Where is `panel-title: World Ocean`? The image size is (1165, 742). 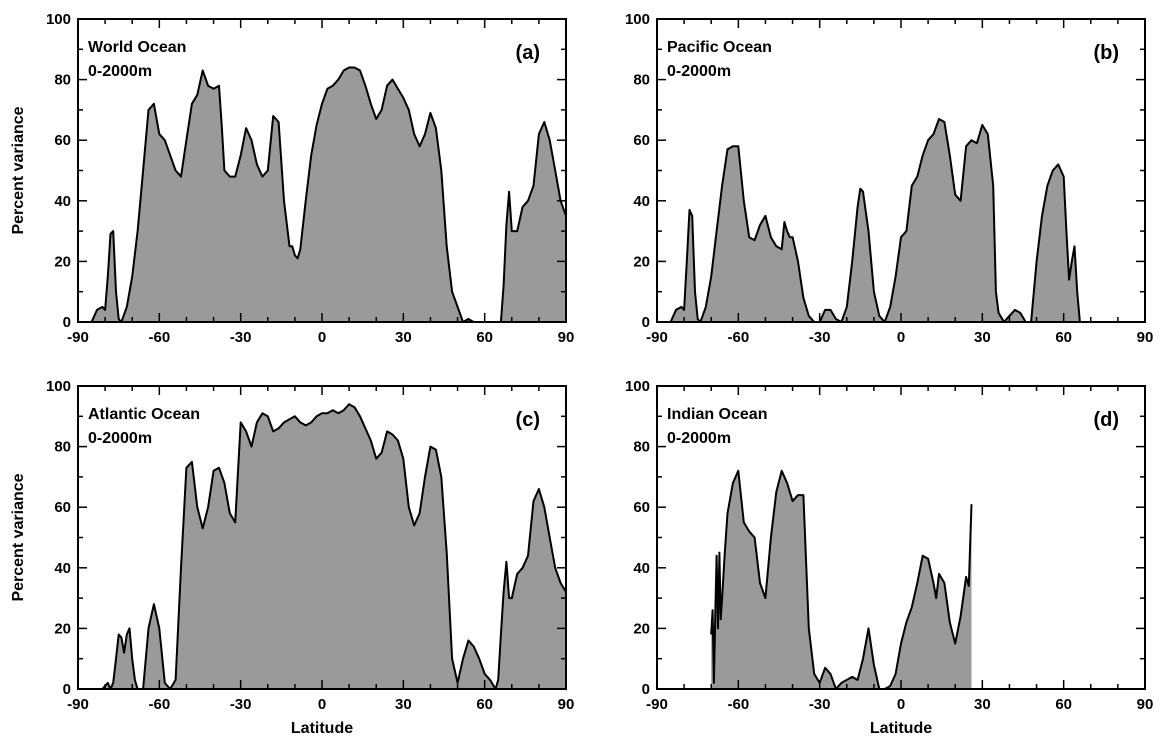
panel-title: World Ocean is located at coordinates (137, 47).